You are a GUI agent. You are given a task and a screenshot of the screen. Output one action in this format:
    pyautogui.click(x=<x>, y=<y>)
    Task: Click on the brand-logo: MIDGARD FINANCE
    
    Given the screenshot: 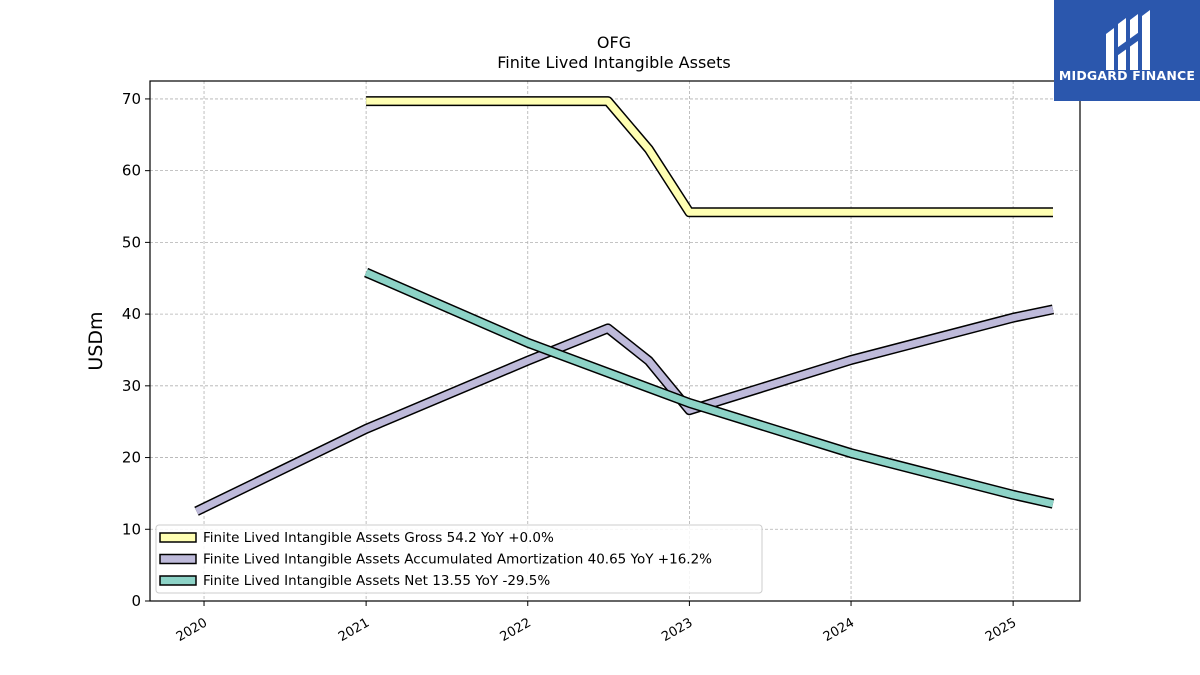 What is the action you would take?
    pyautogui.click(x=1127, y=50)
    